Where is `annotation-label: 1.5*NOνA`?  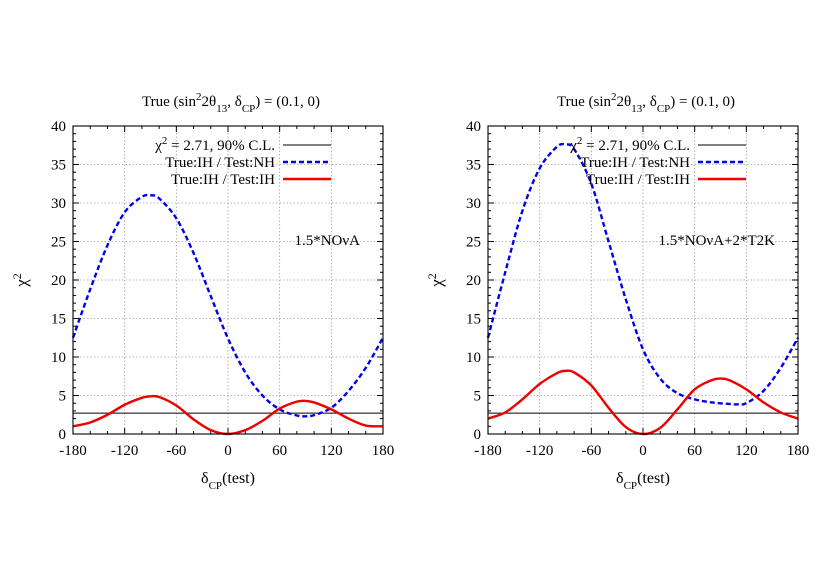 annotation-label: 1.5*NOνA is located at coordinates (327, 241).